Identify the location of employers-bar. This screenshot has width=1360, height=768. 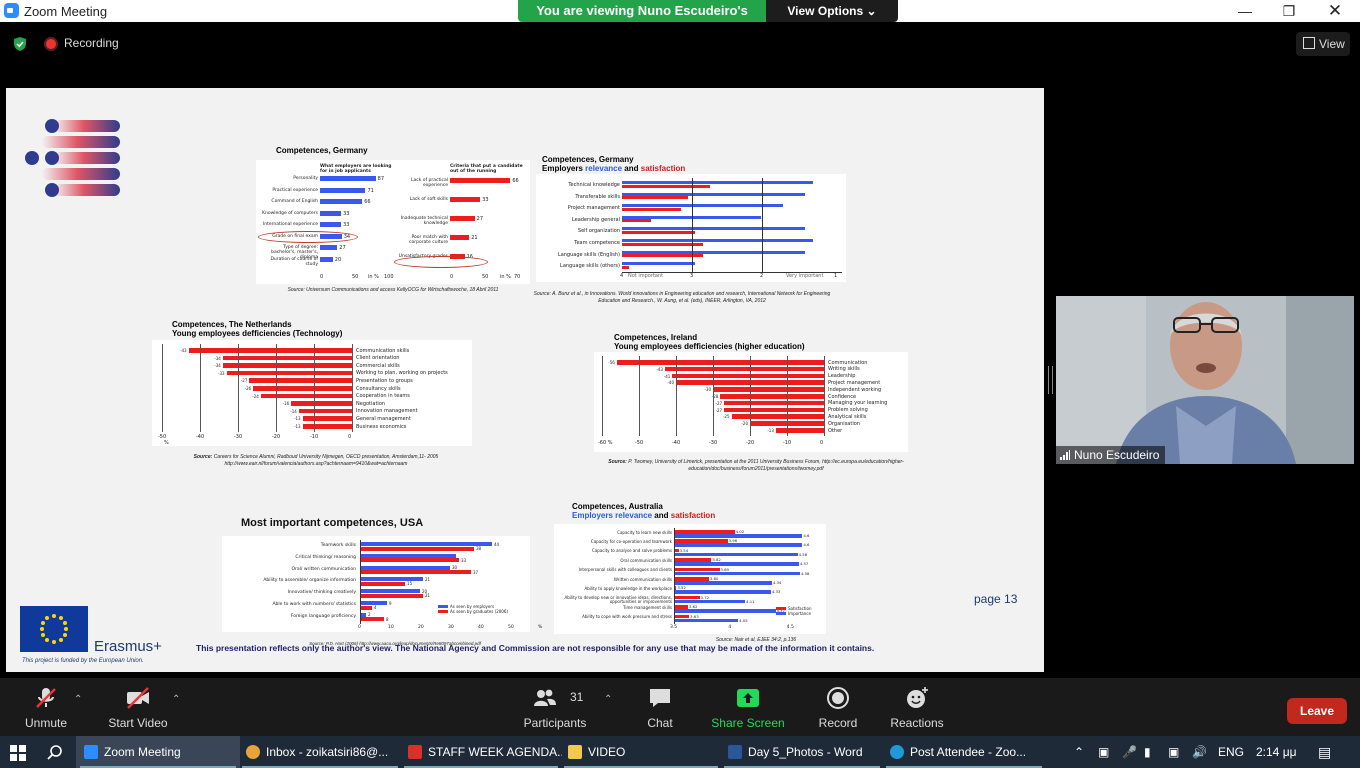
(408, 555).